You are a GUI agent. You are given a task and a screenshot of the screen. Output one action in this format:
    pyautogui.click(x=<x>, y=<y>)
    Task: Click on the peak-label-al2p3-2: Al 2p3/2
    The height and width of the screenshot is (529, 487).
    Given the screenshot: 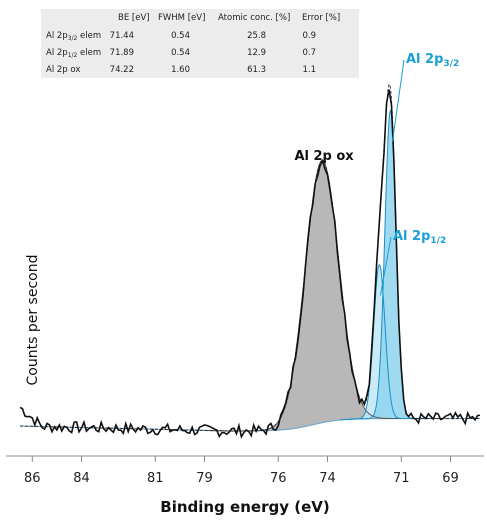 What is the action you would take?
    pyautogui.click(x=432, y=60)
    